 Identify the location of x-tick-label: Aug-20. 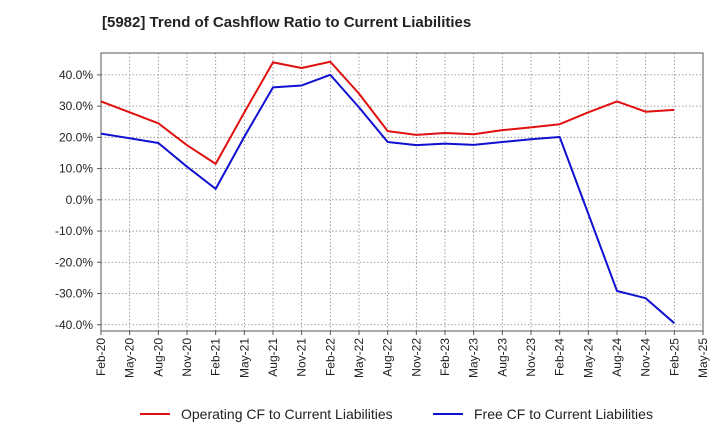
(158, 357).